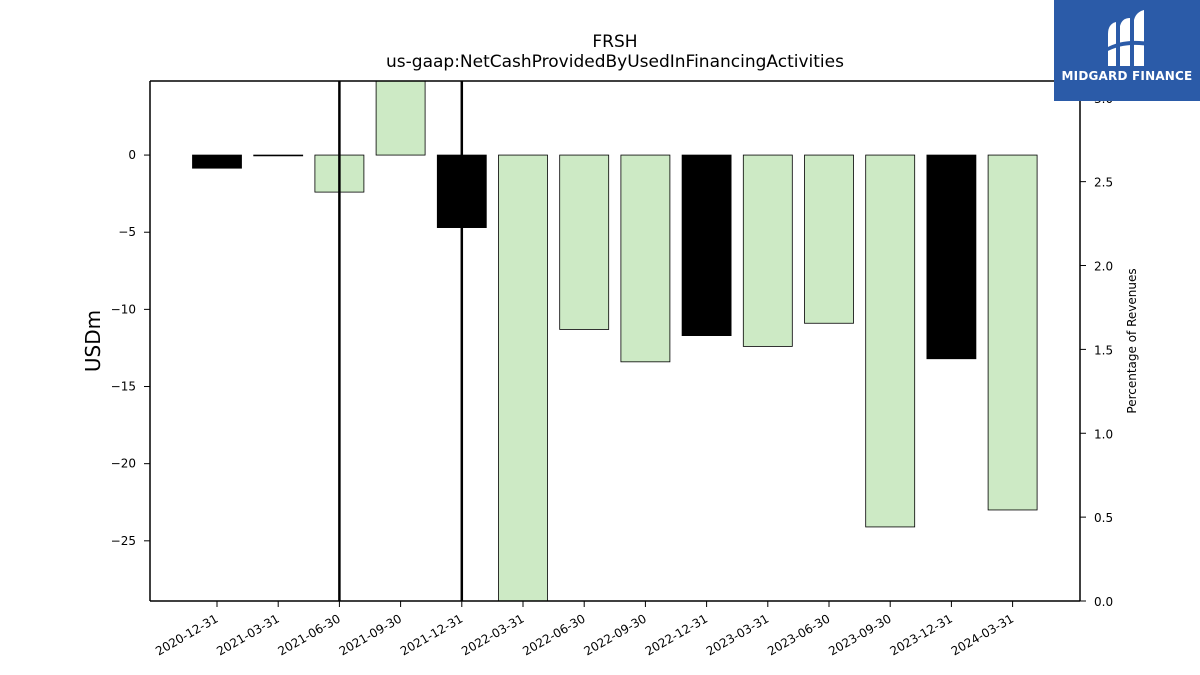 This screenshot has height=675, width=1200. I want to click on y2-axis-label: Percentage of Revenues, so click(1132, 340).